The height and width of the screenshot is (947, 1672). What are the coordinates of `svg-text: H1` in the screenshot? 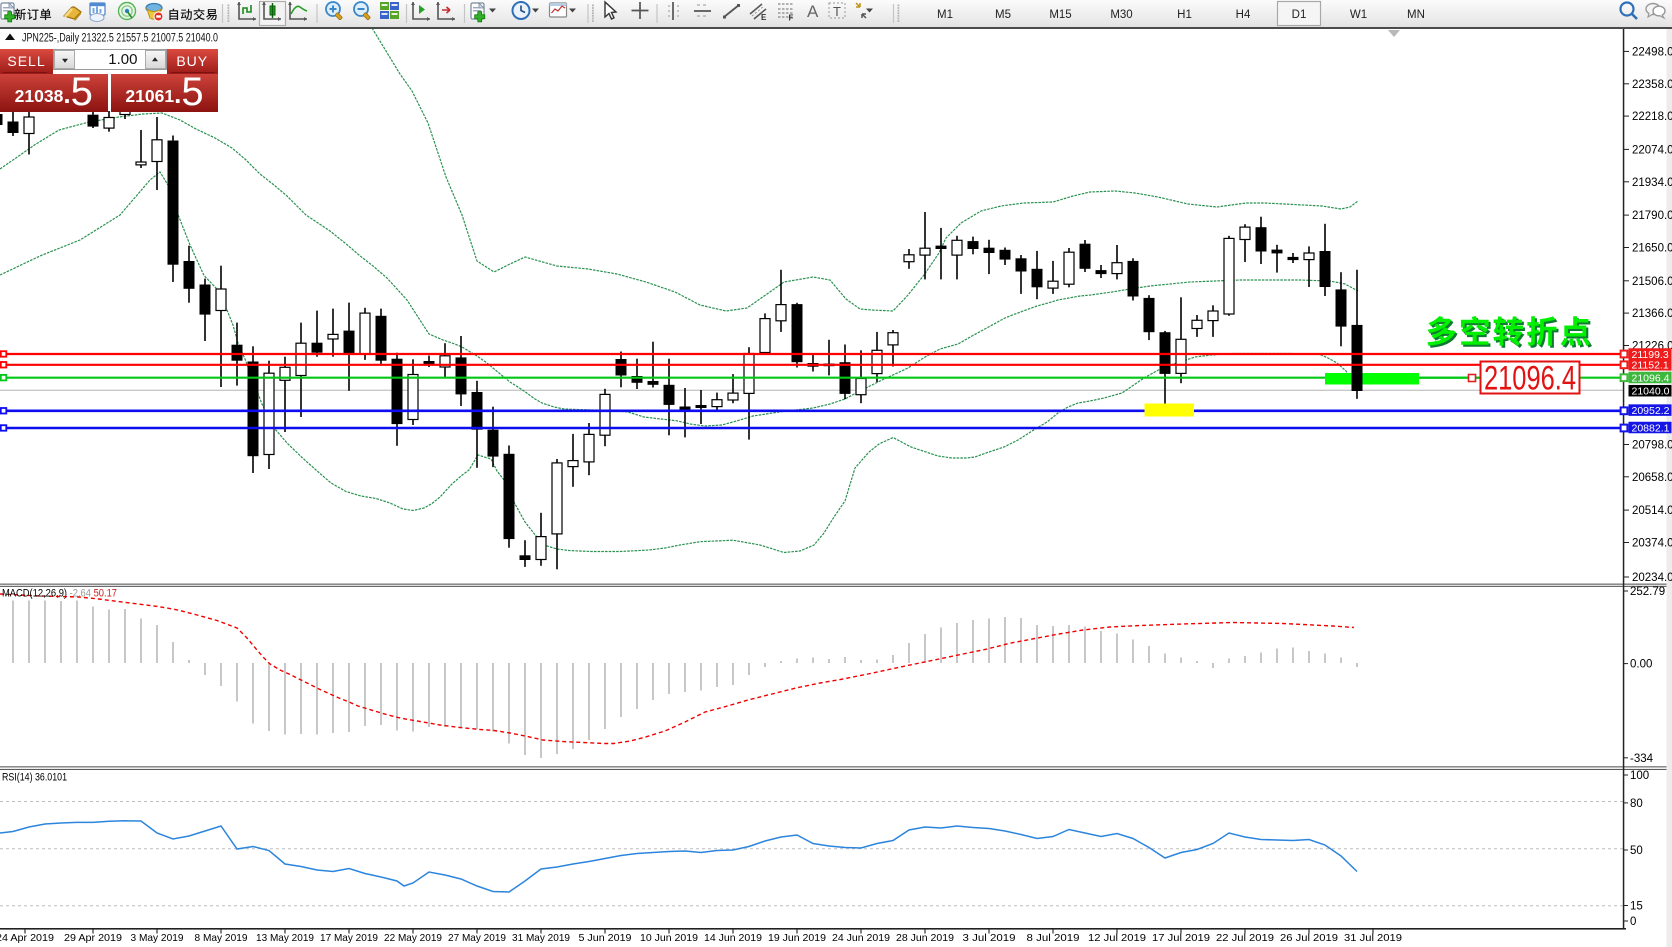 It's located at (1184, 15).